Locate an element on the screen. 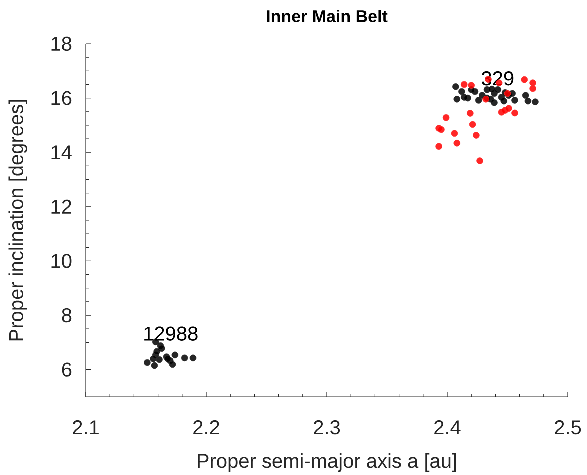 This screenshot has height=475, width=587. x-tick-label: 2.4 is located at coordinates (447, 427).